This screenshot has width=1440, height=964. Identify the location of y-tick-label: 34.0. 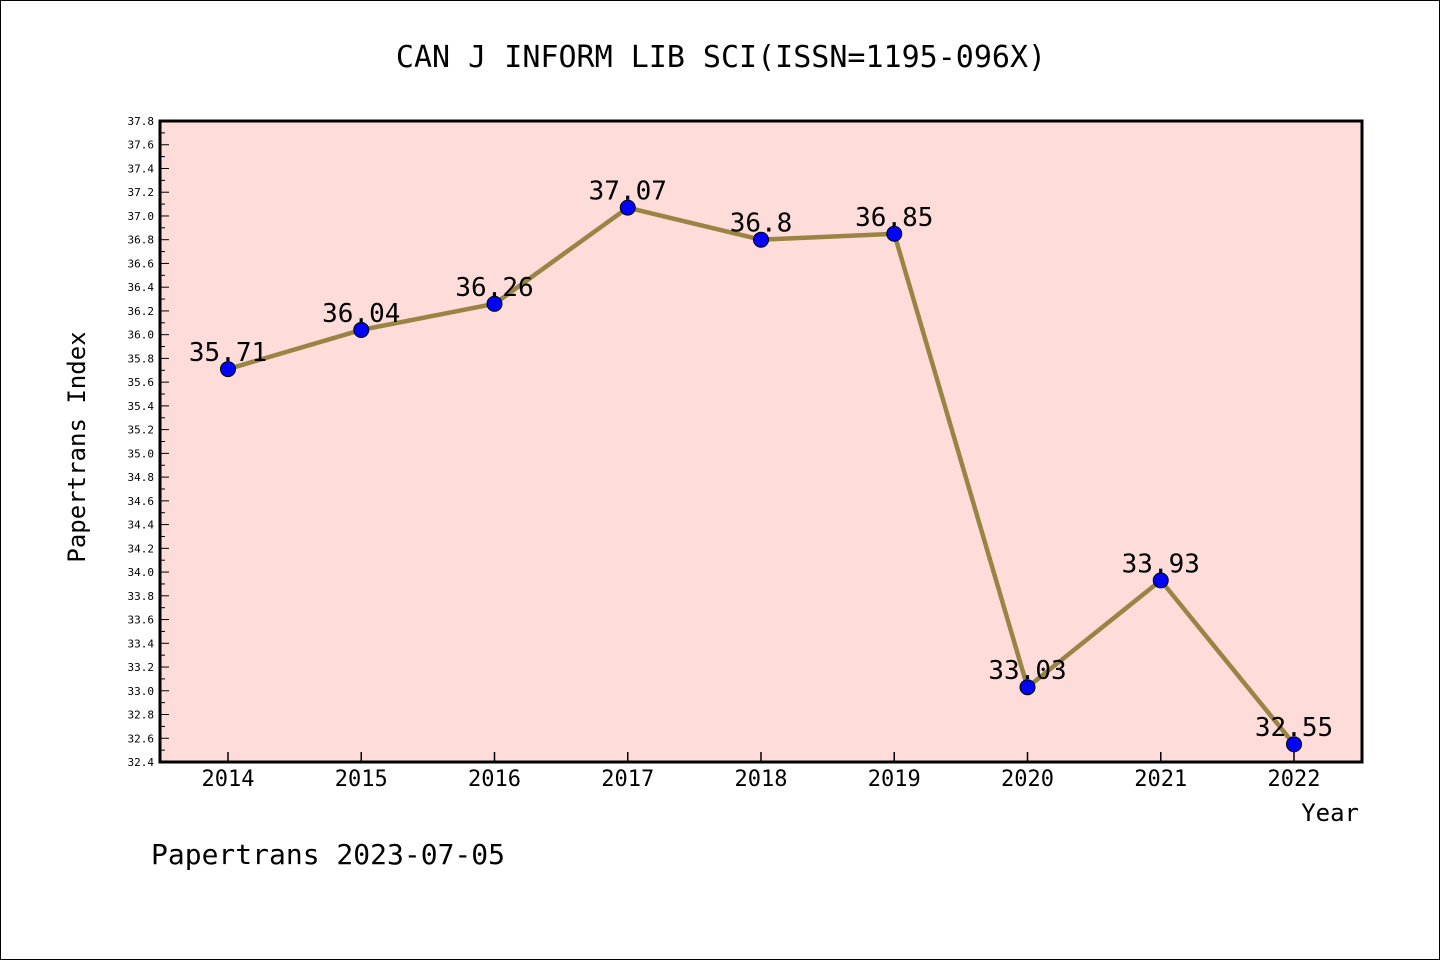
(141, 572).